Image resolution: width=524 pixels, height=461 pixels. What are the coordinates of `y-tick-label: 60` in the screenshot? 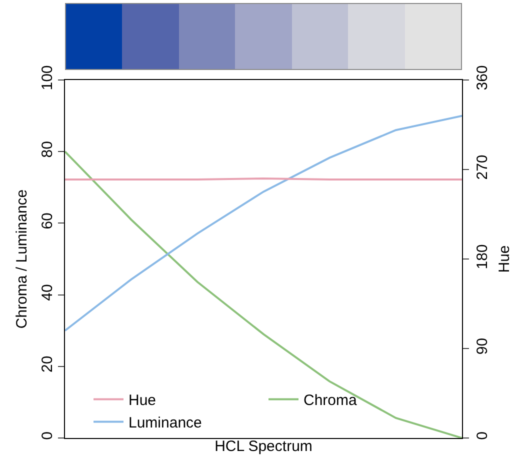 It's located at (47, 221).